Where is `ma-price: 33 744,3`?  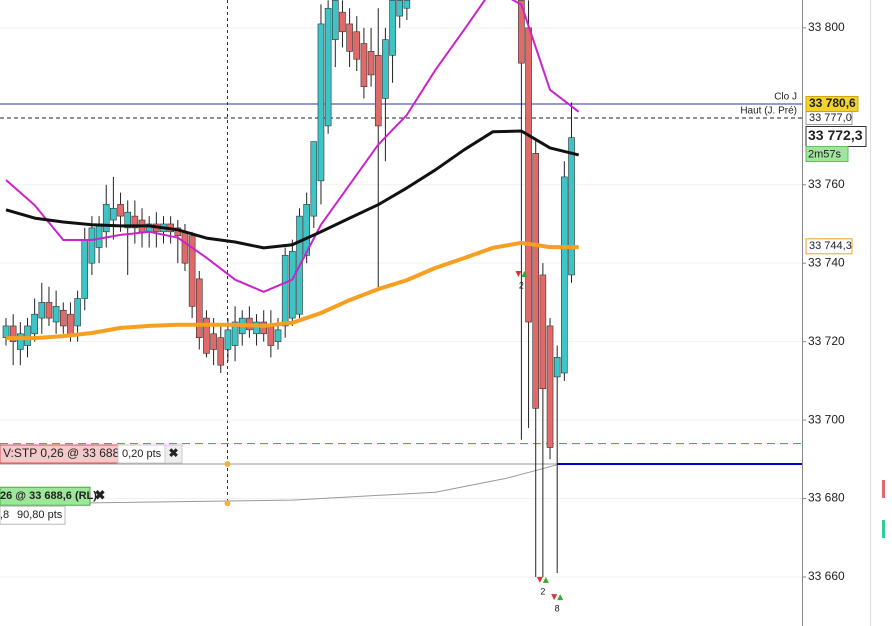 ma-price: 33 744,3 is located at coordinates (830, 246).